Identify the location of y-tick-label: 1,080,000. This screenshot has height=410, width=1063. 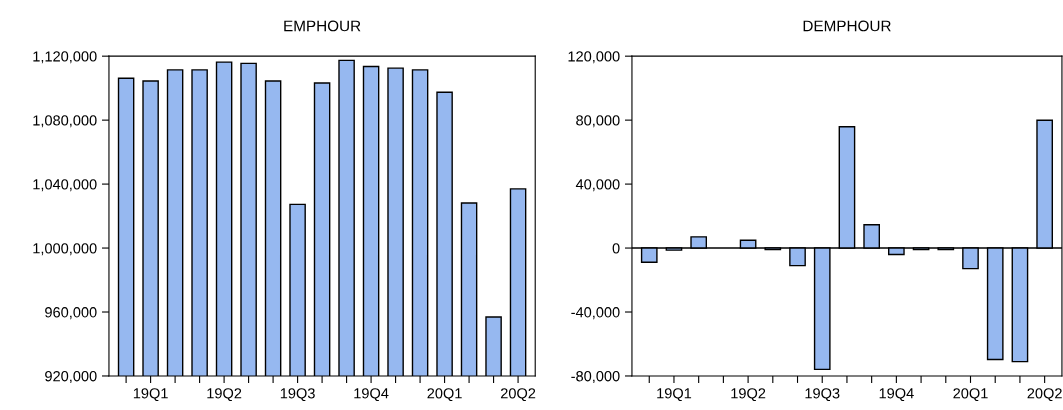
(65, 121).